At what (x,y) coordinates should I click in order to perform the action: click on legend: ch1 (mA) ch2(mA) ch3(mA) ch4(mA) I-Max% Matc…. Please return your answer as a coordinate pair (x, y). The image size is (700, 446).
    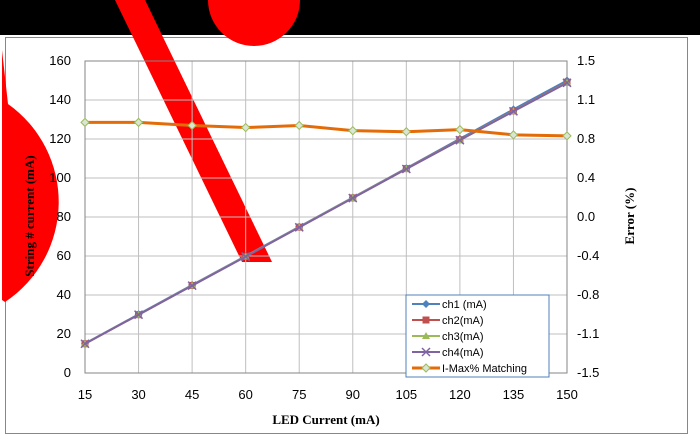
    Looking at the image, I should click on (477, 336).